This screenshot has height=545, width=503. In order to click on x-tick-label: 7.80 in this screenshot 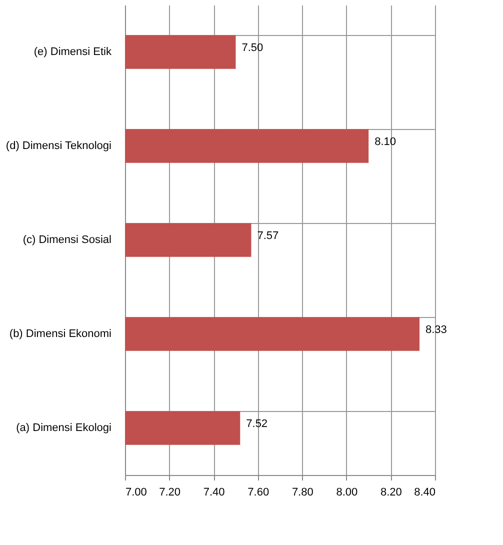, I will do `click(303, 492)`.